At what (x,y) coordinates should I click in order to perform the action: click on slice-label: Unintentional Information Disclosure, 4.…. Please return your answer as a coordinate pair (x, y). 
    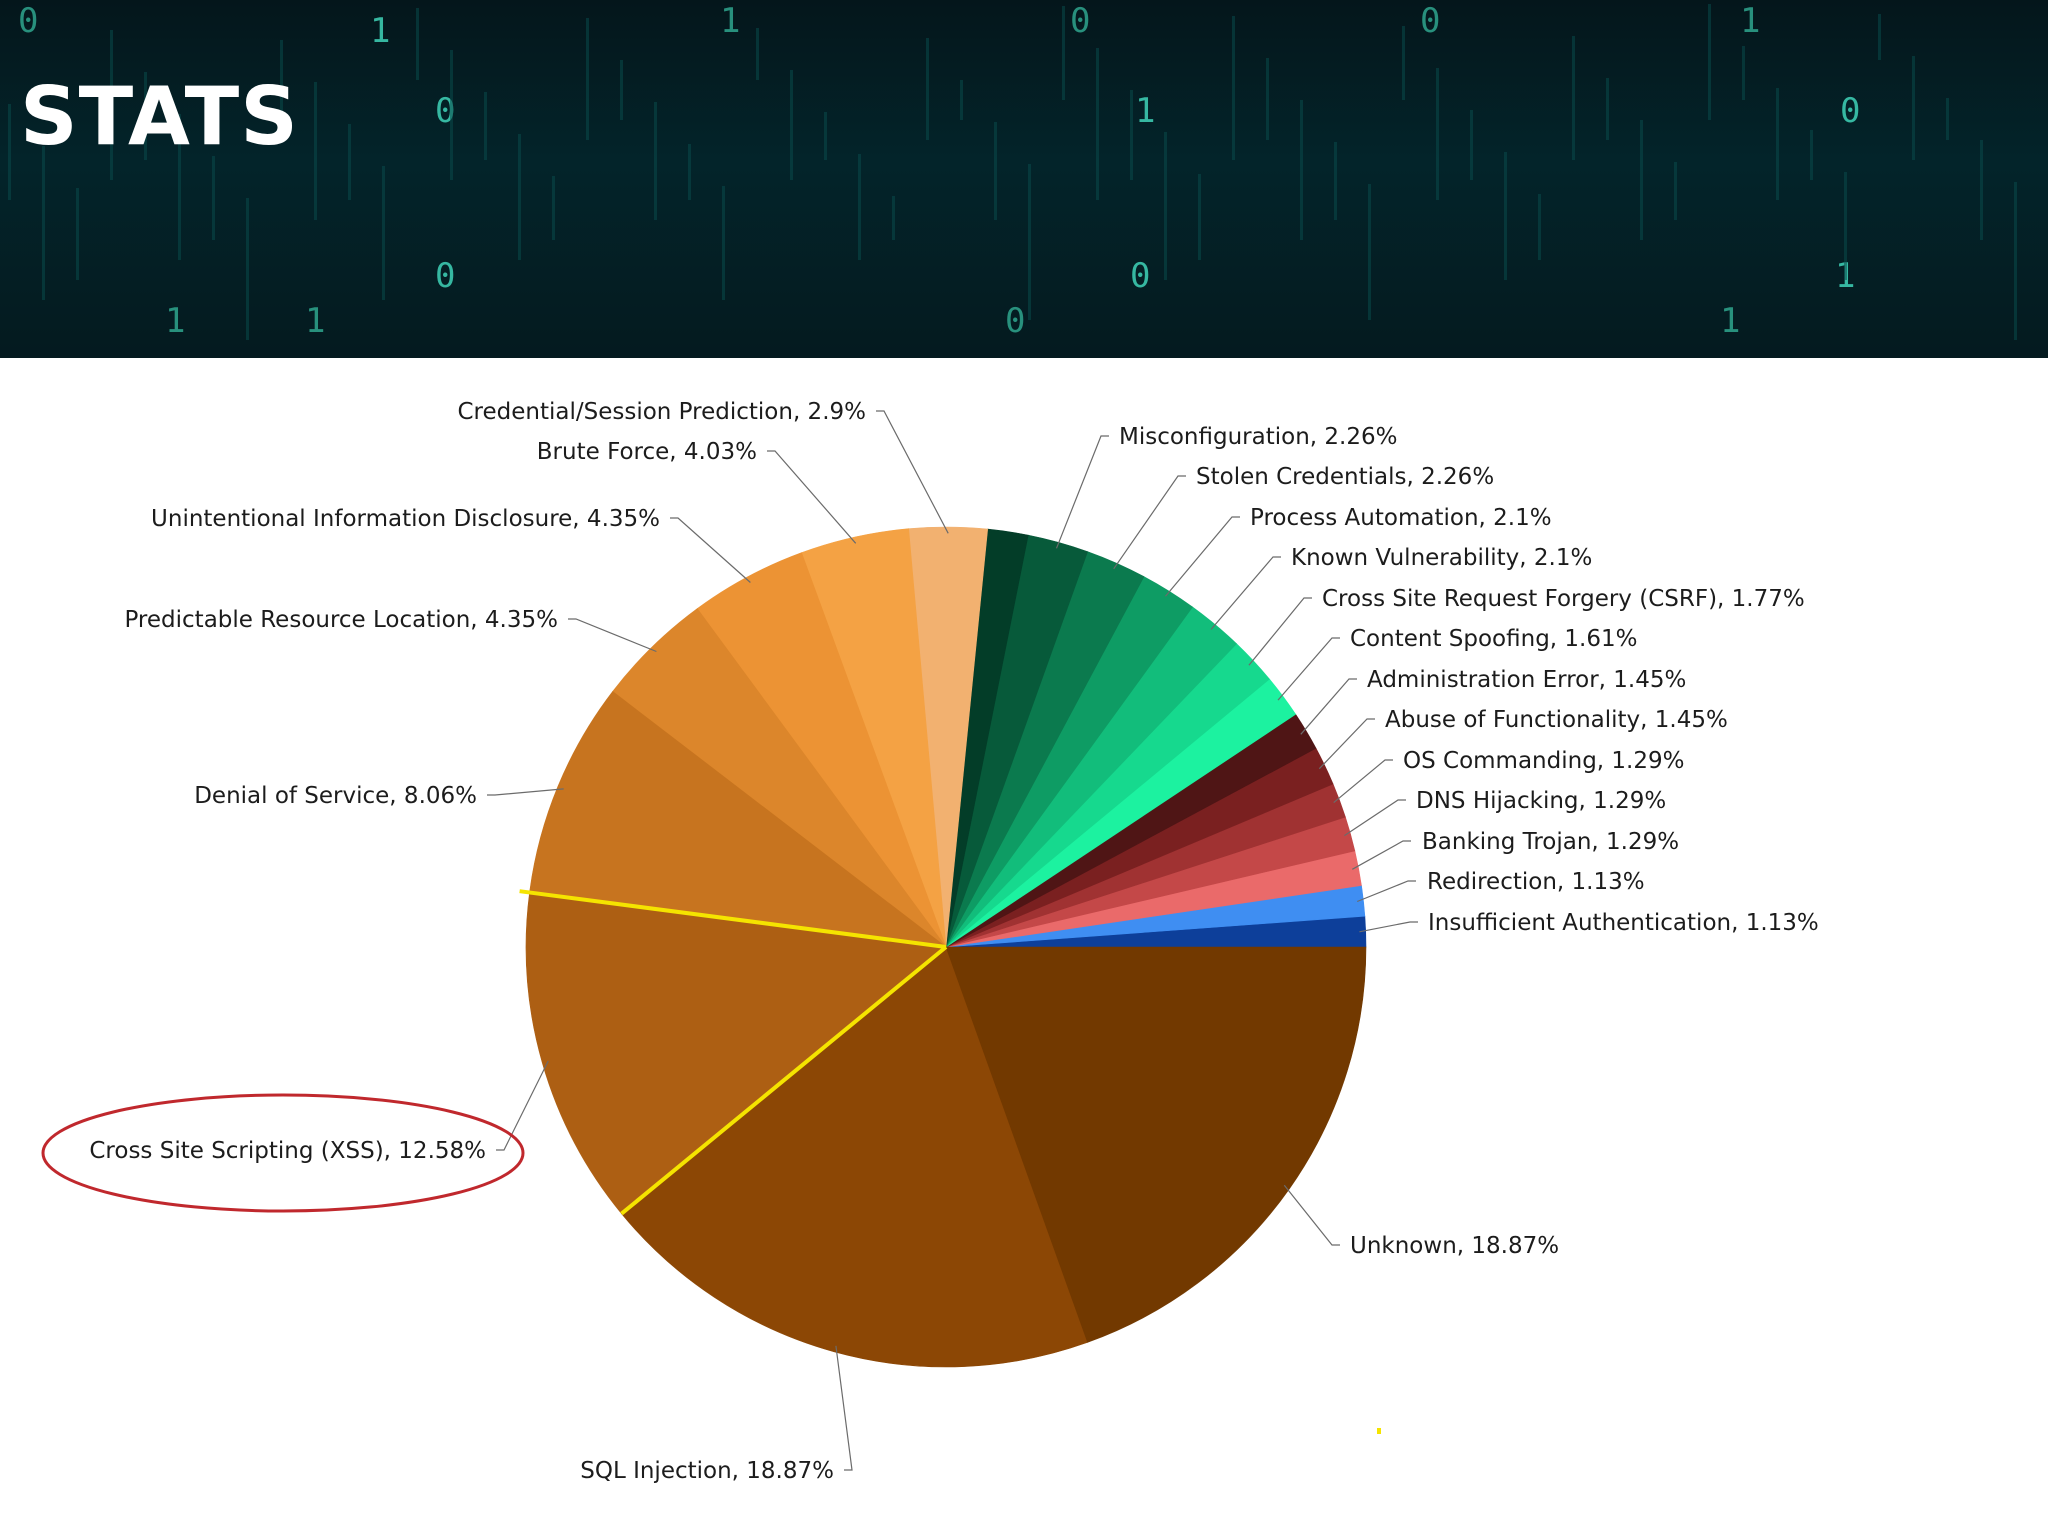
    Looking at the image, I should click on (405, 519).